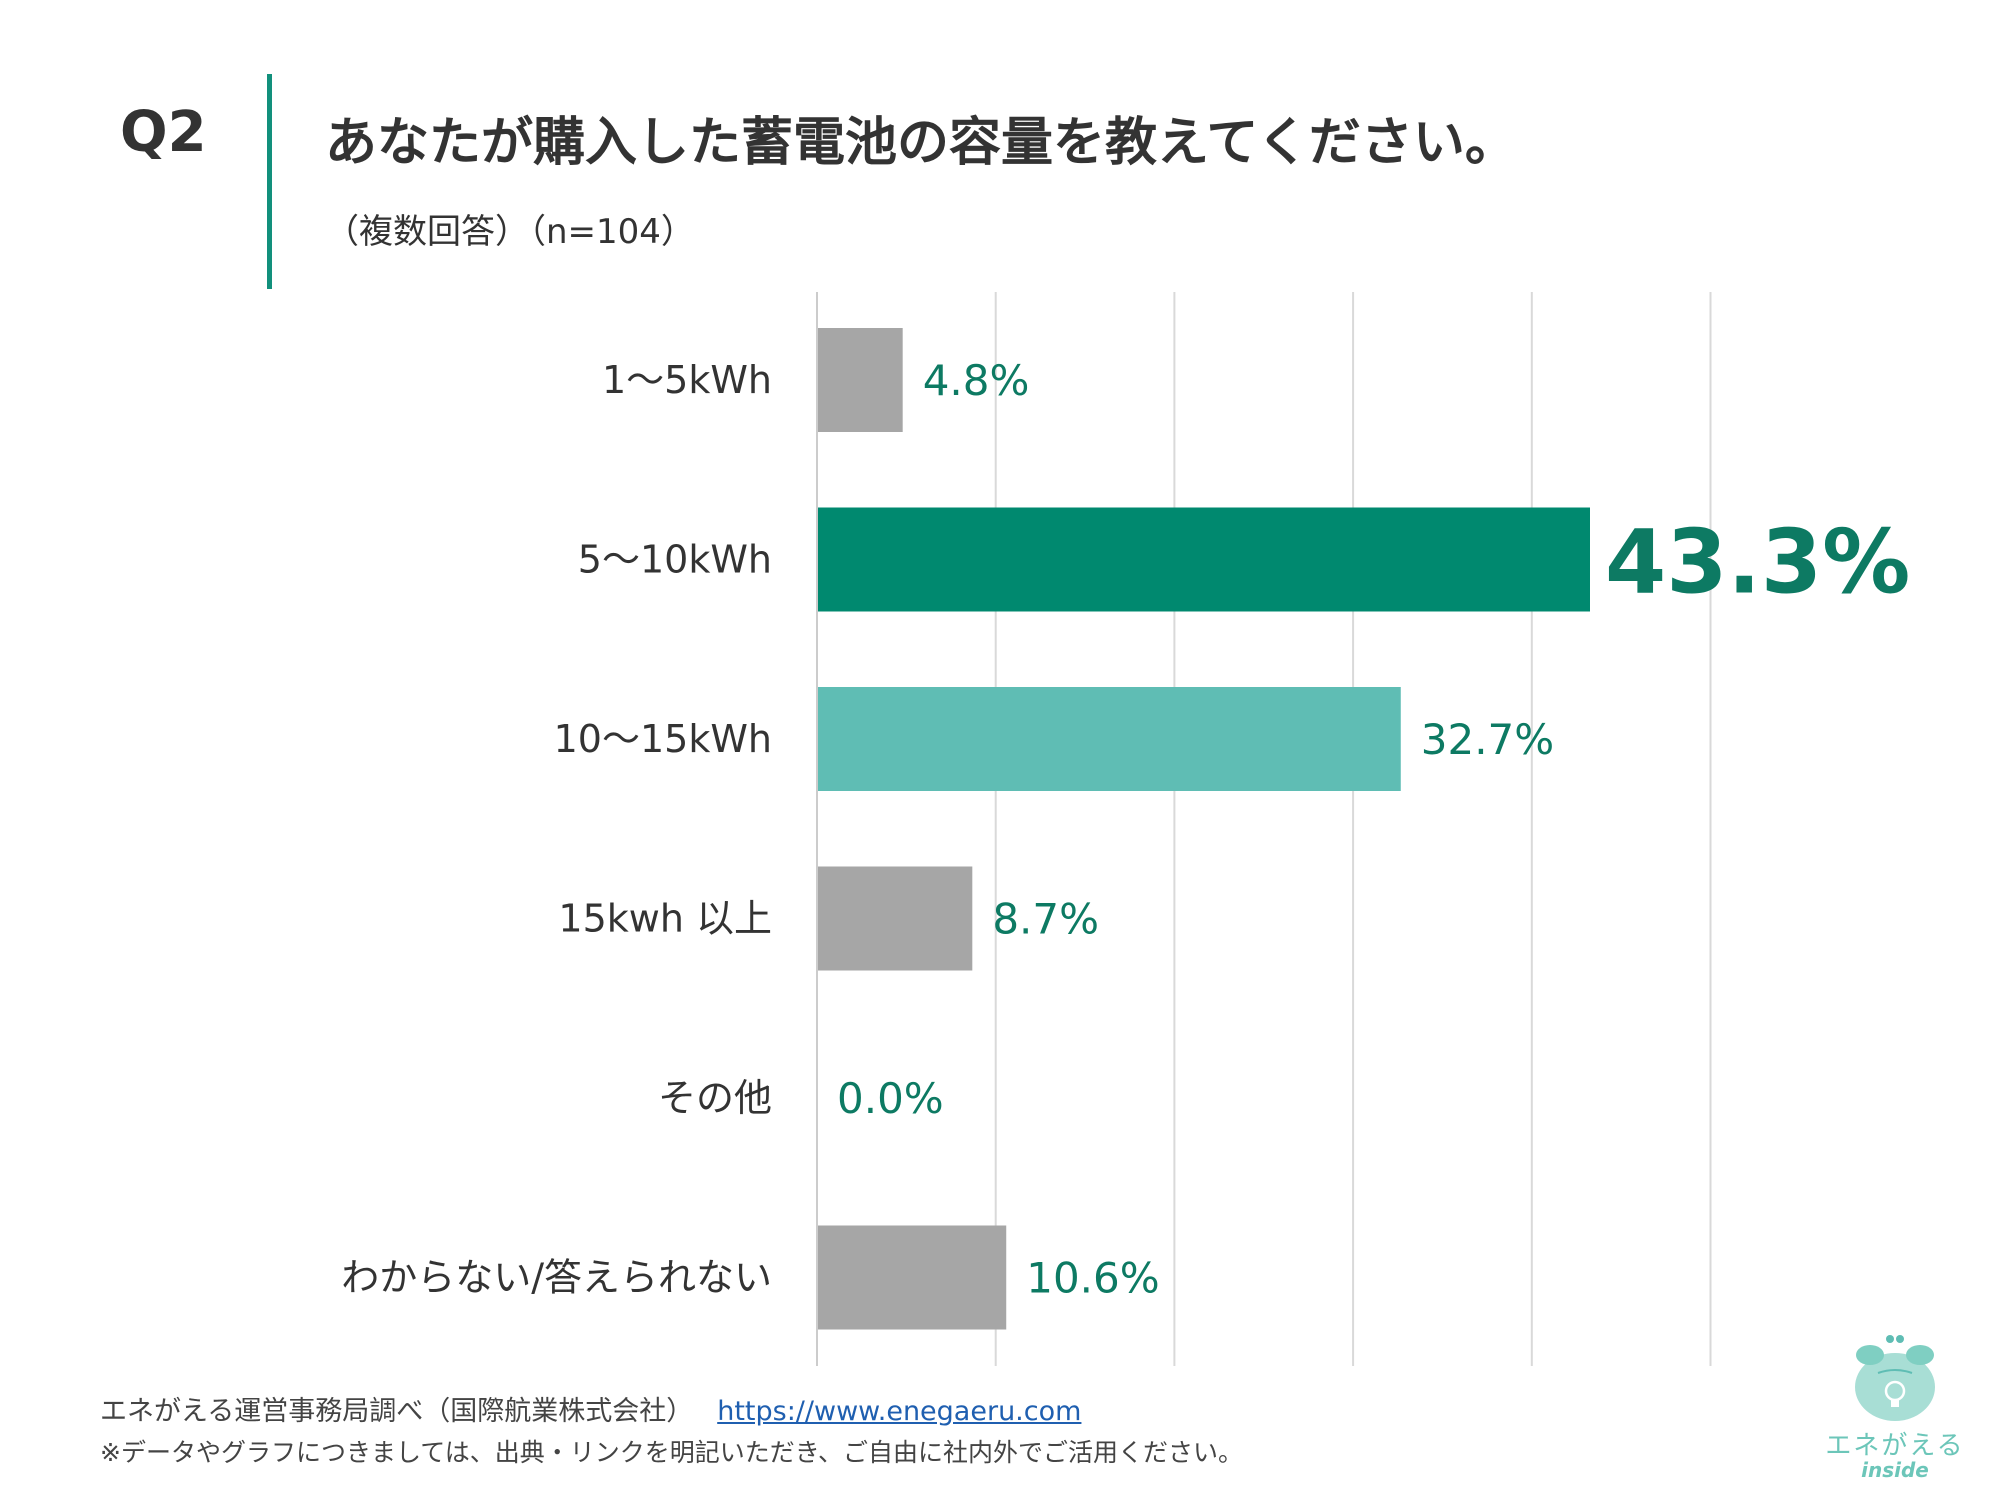 The width and height of the screenshot is (1999, 1489). What do you see at coordinates (1895, 1446) in the screenshot?
I see `logo-text: エネがえる` at bounding box center [1895, 1446].